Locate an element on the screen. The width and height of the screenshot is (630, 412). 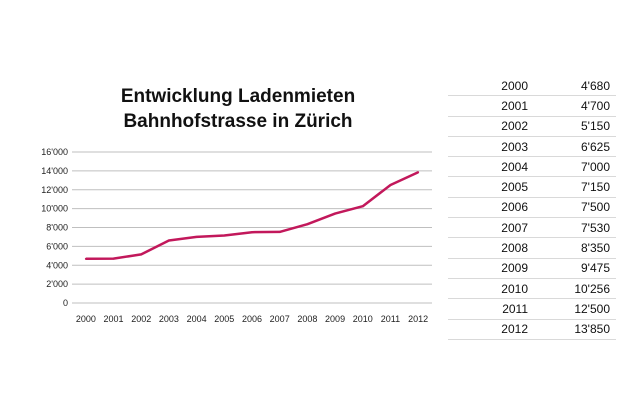
table-row: 2000 4'680 is located at coordinates (532, 86).